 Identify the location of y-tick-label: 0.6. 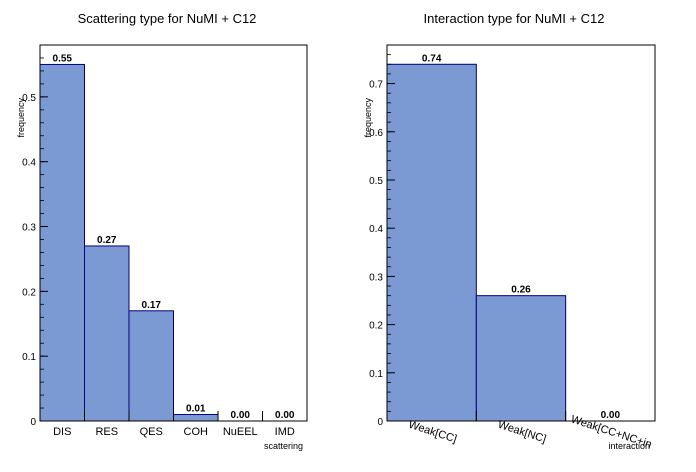
(376, 133).